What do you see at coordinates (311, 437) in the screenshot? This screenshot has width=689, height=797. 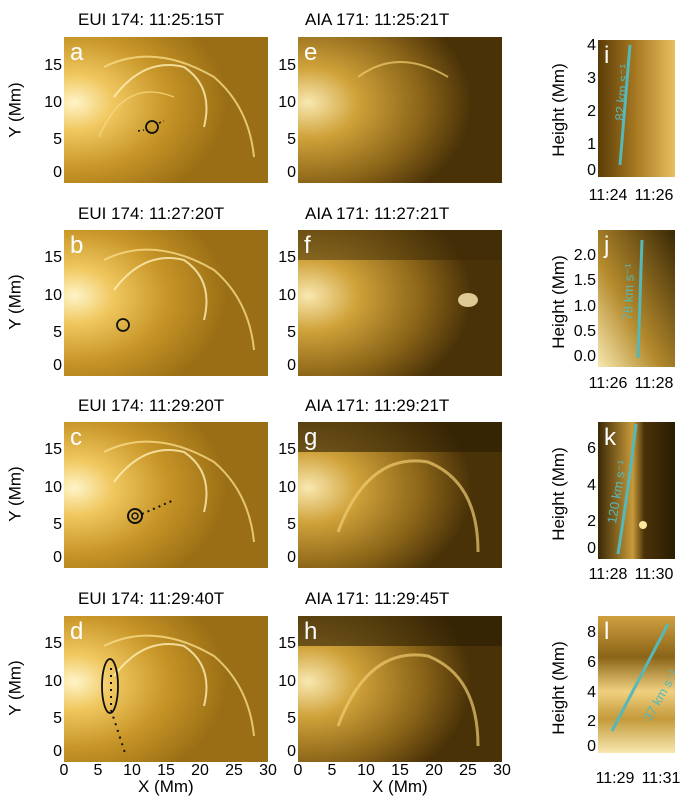 I see `panel-letter-g: g` at bounding box center [311, 437].